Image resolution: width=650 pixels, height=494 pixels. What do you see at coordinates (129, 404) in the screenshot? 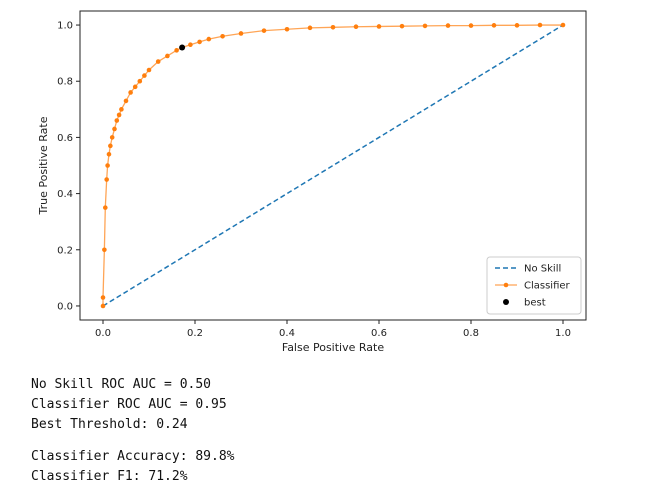
I see `classifier-auc-text: Classifier ROC AUC = 0.95` at bounding box center [129, 404].